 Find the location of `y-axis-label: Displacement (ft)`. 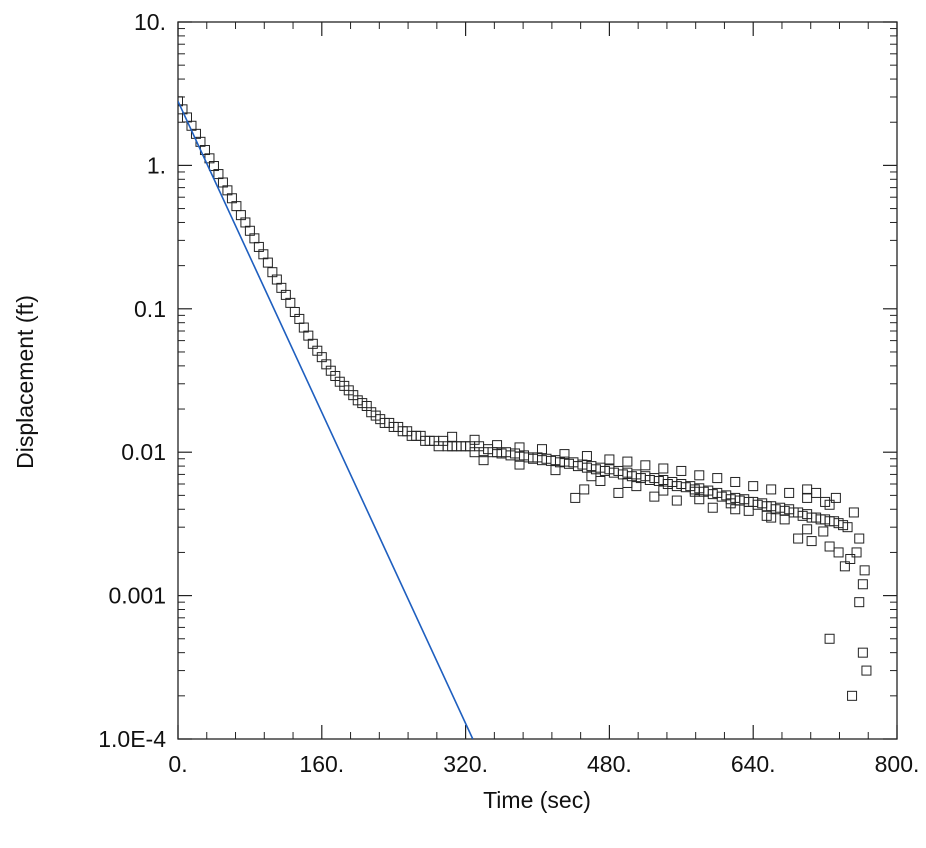

y-axis-label: Displacement (ft) is located at coordinates (25, 382).